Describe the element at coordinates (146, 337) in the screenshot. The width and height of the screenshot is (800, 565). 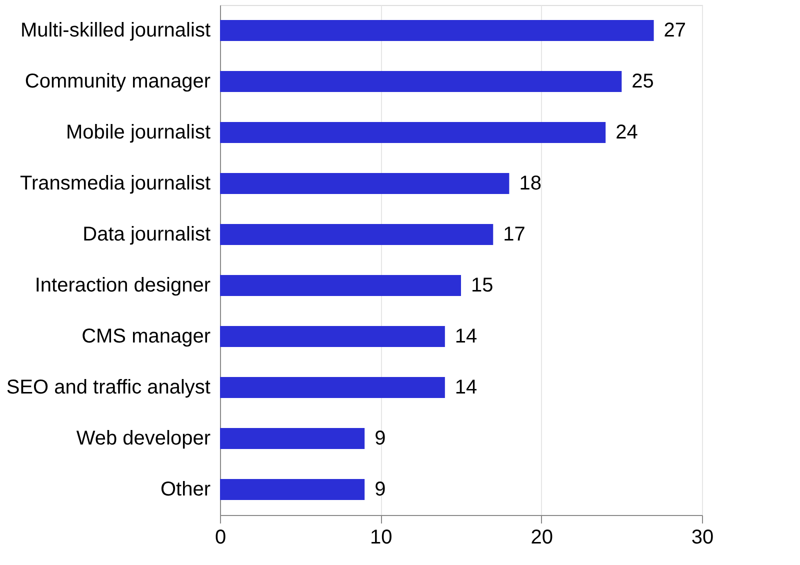
I see `y-tick-label: CMS manager` at that location.